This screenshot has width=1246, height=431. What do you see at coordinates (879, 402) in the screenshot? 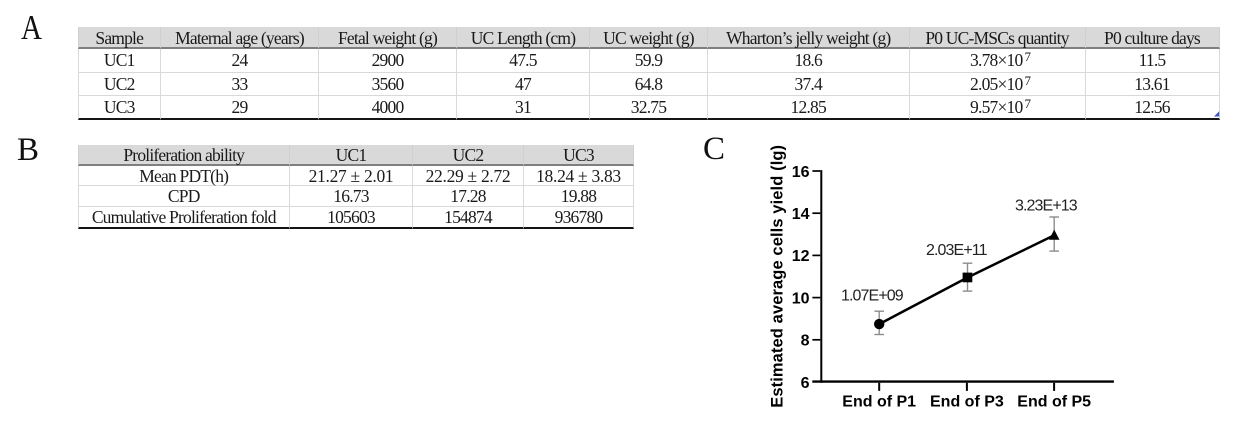
I see `svg-text: End of P1` at bounding box center [879, 402].